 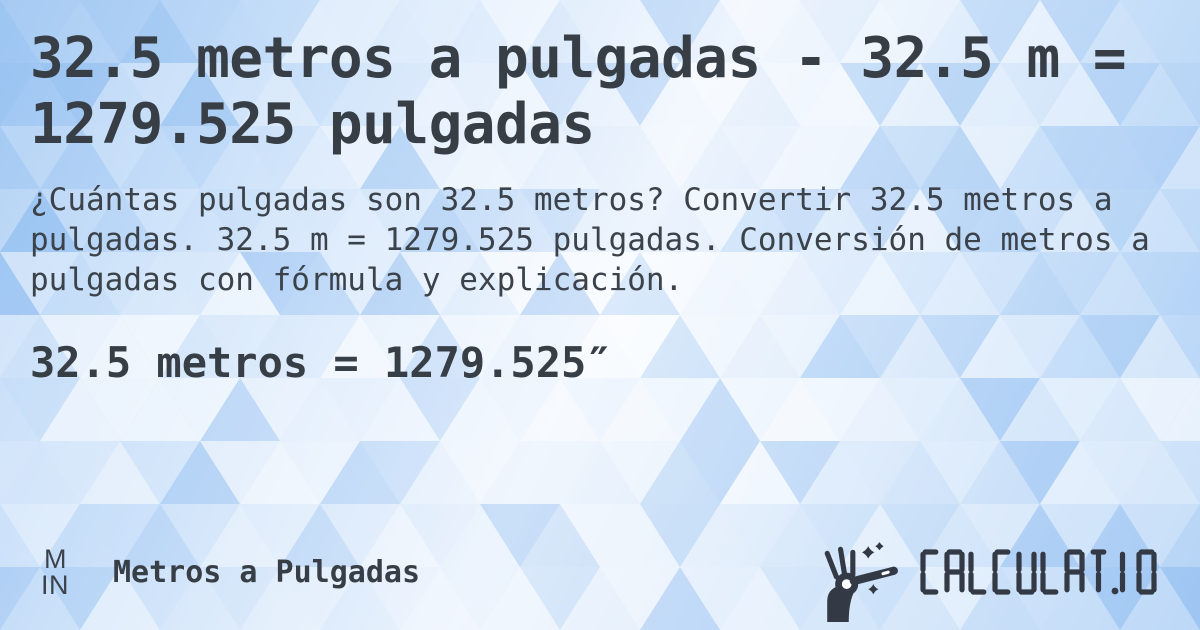 What do you see at coordinates (55, 585) in the screenshot?
I see `unit-badge-bottom: IN` at bounding box center [55, 585].